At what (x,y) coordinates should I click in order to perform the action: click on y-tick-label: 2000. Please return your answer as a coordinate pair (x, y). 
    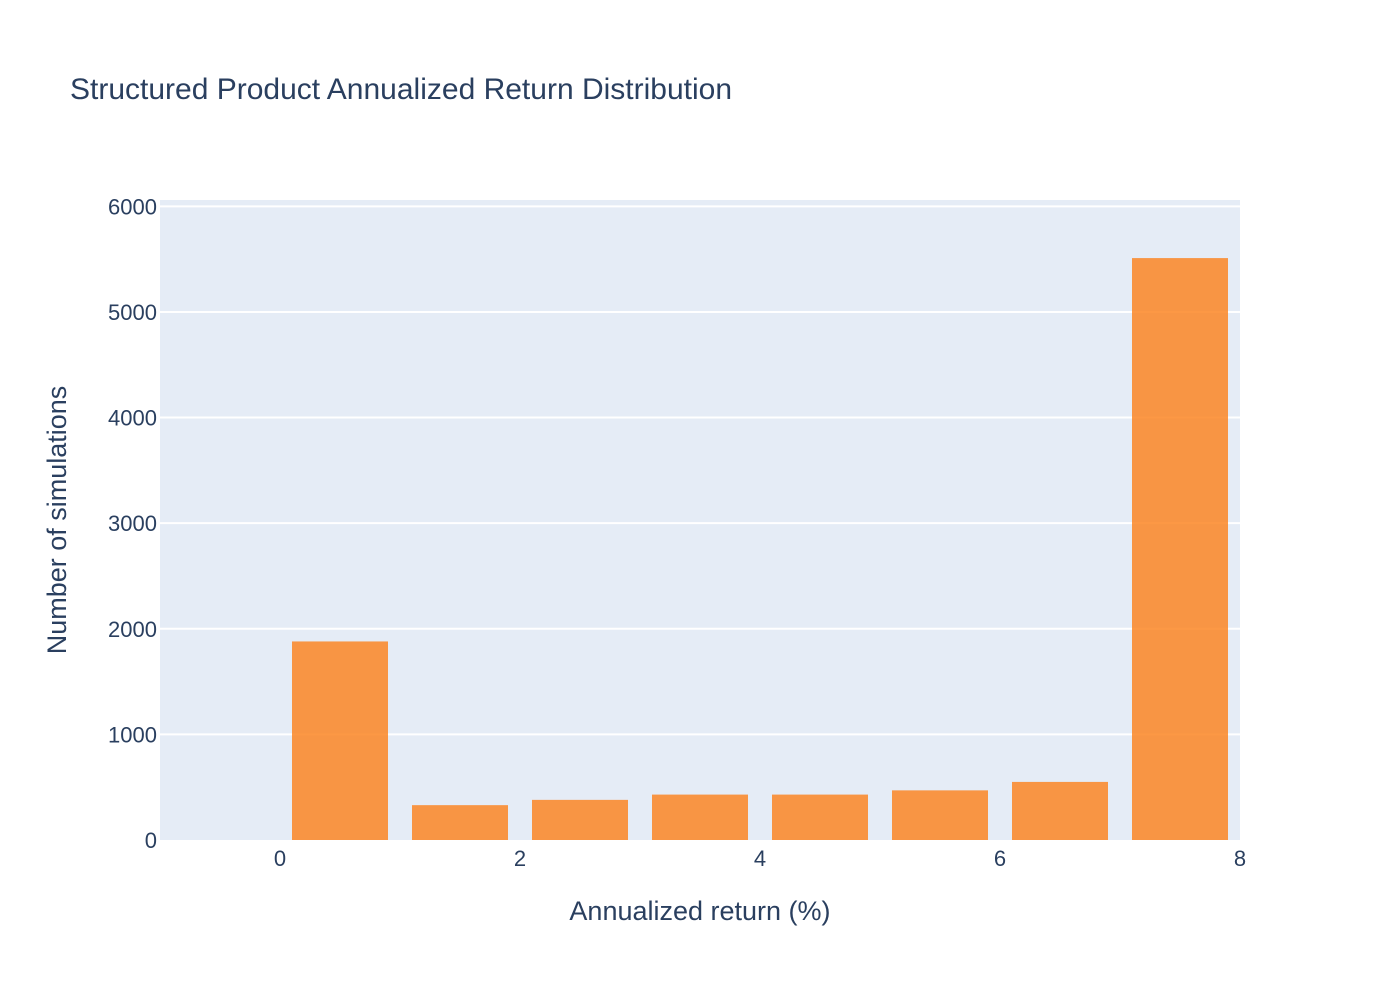
    Looking at the image, I should click on (132, 629).